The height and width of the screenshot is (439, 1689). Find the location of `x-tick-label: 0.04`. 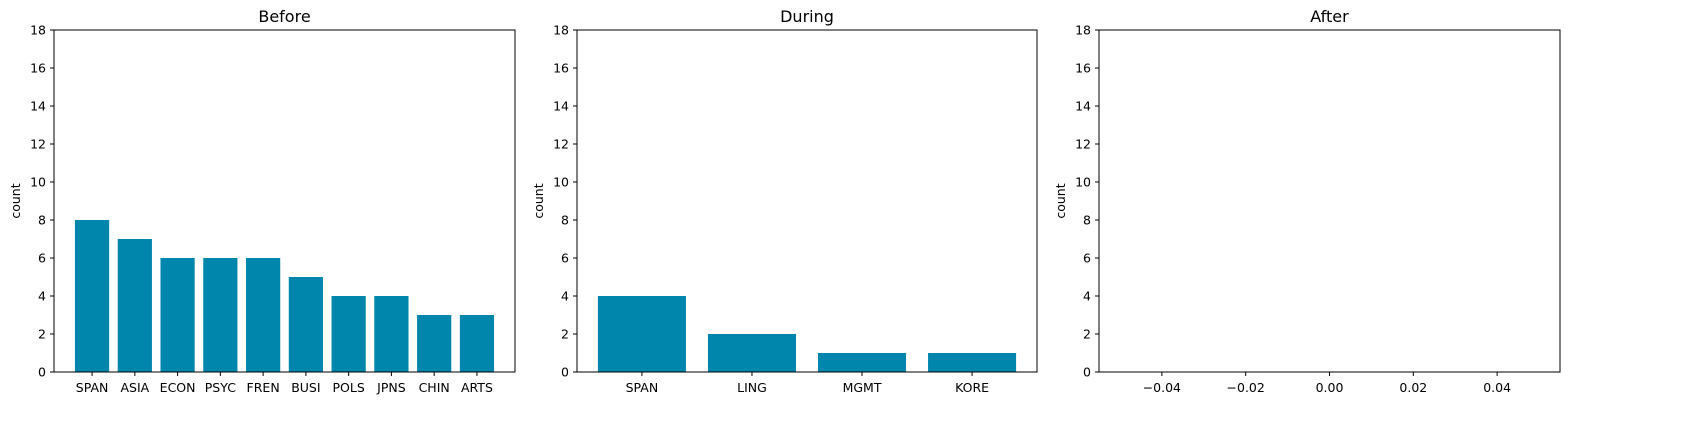

x-tick-label: 0.04 is located at coordinates (1497, 387).